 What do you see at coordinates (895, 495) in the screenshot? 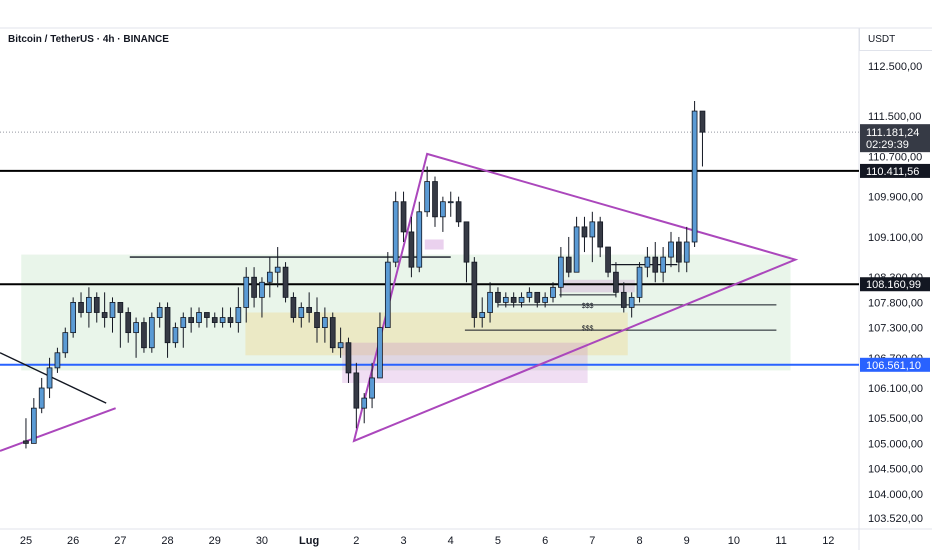
I see `y-tick-label: 104.000,00` at bounding box center [895, 495].